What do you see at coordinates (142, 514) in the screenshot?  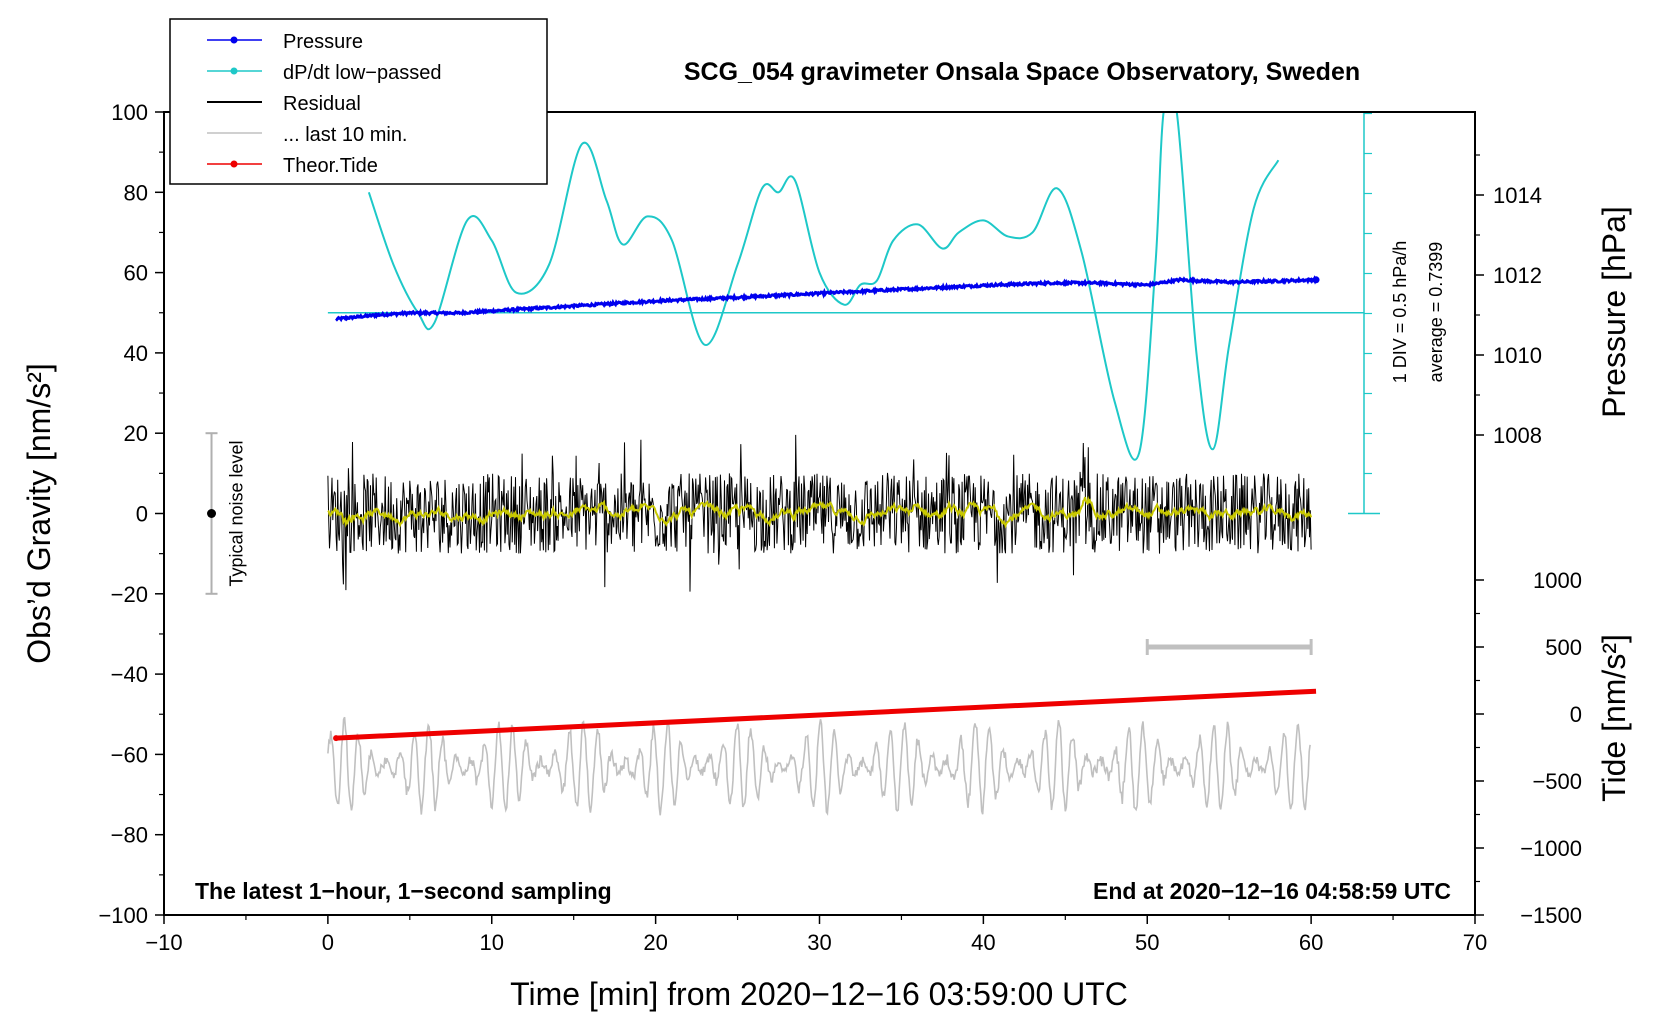 I see `y-tick-label: 0` at bounding box center [142, 514].